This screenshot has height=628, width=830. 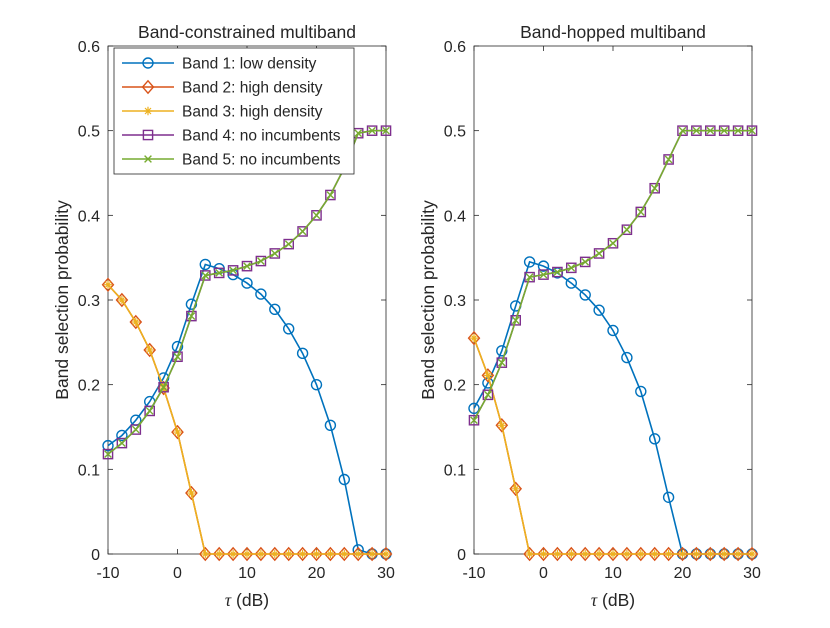 What do you see at coordinates (252, 88) in the screenshot?
I see `legend-label: Band 2: high density` at bounding box center [252, 88].